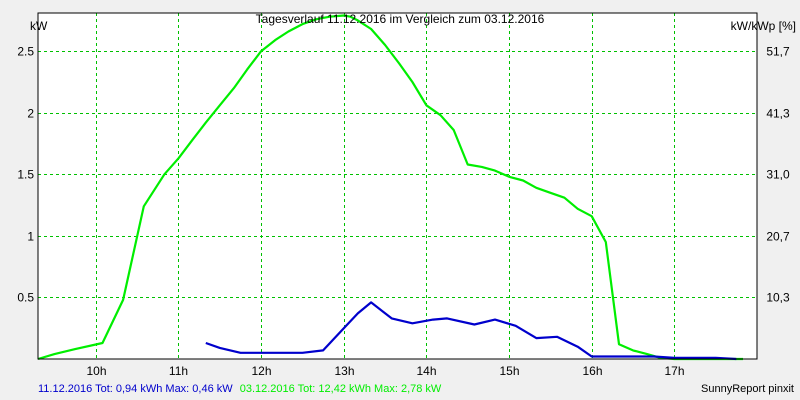  What do you see at coordinates (471, 331) in the screenshot?
I see `series-line-11.12.2016` at bounding box center [471, 331].